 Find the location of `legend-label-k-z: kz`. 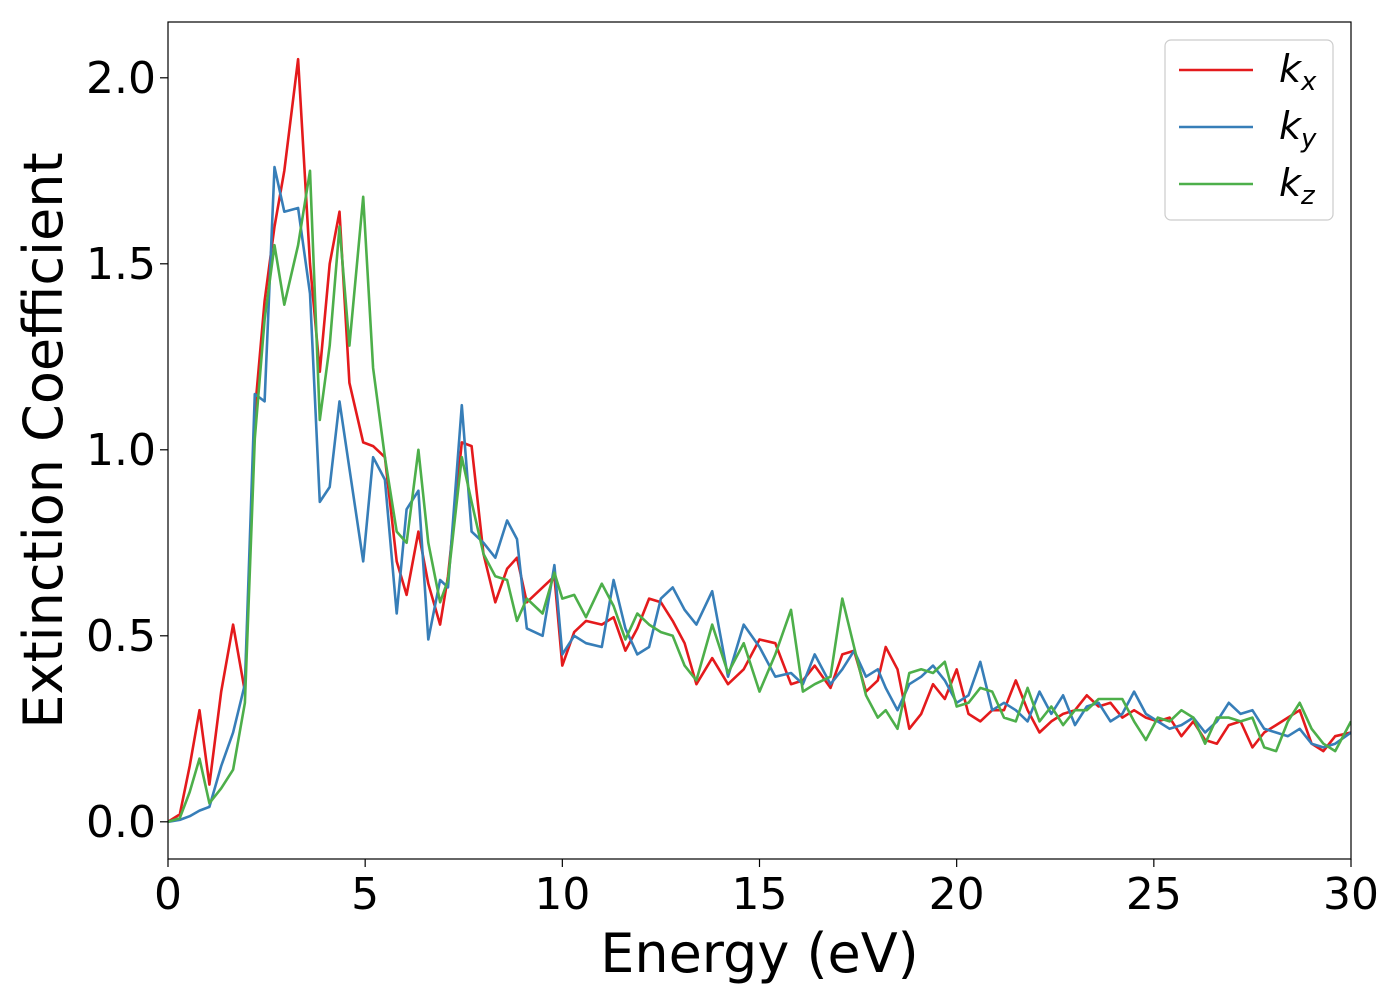

legend-label-k-z: kz is located at coordinates (1297, 186).